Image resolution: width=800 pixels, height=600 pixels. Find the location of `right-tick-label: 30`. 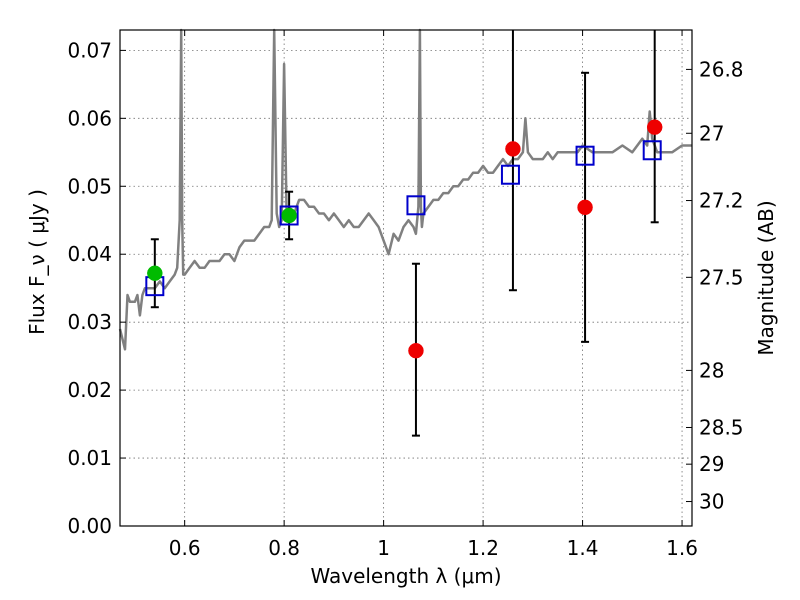

right-tick-label: 30 is located at coordinates (711, 502).